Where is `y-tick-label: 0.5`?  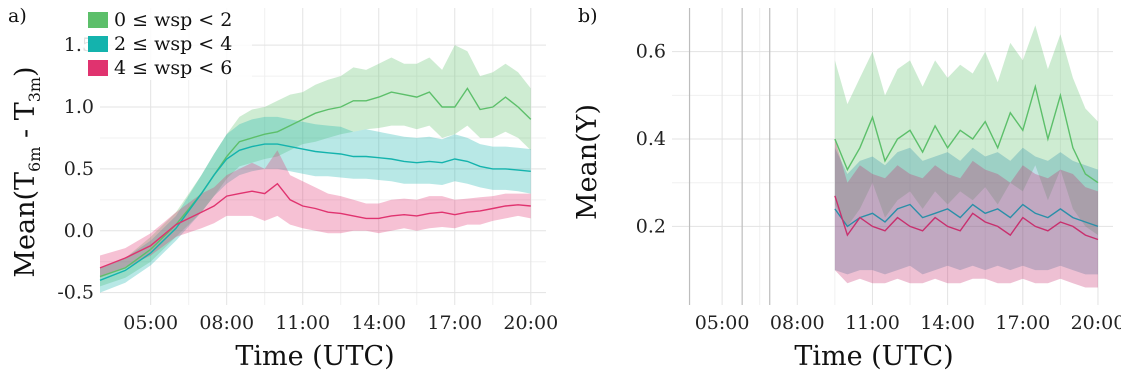 y-tick-label: 0.5 is located at coordinates (79, 169).